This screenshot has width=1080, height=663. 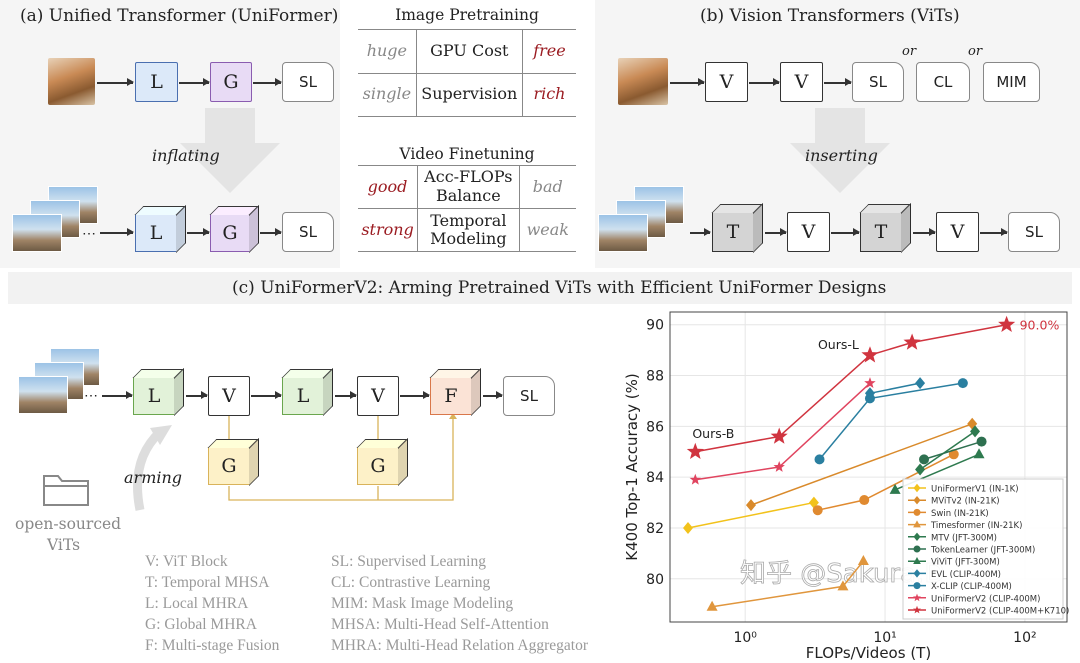 What do you see at coordinates (68, 524) in the screenshot?
I see `open-sourced-label: open-sourced` at bounding box center [68, 524].